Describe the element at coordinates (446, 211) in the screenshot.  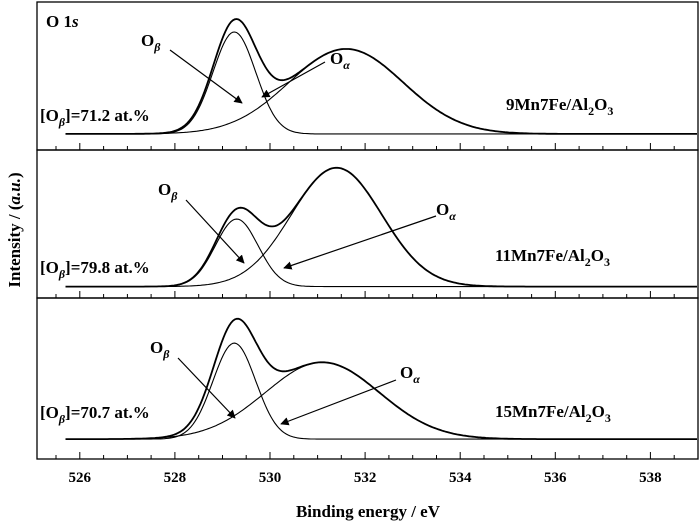
I see `oalpha-label-2: Oα` at that location.